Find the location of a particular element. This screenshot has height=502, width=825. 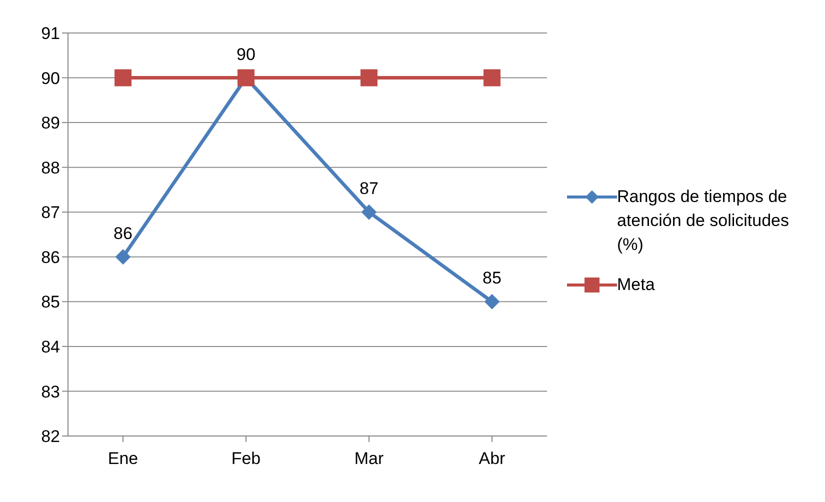

data-label: 85 is located at coordinates (492, 278).